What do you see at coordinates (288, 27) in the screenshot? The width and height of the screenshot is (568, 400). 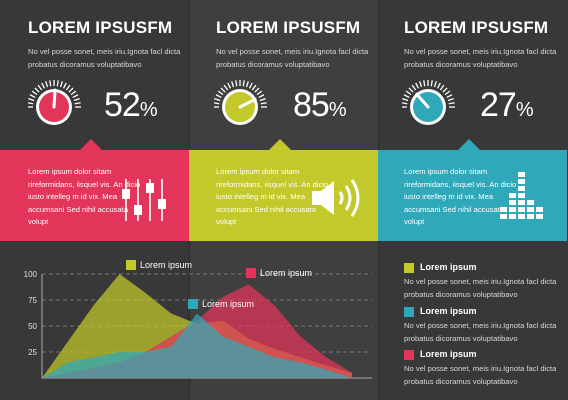 I see `column-2-title: LOREM IPSUSFM` at bounding box center [288, 27].